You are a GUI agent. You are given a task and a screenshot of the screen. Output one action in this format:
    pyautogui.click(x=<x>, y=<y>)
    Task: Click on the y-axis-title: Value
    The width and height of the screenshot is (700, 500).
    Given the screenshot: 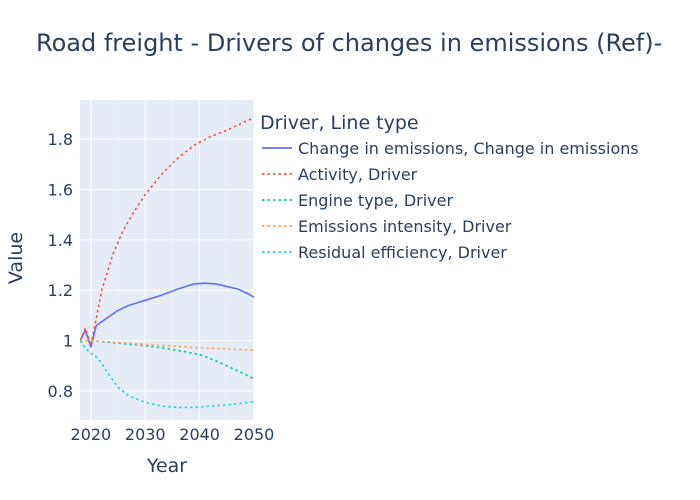 What is the action you would take?
    pyautogui.click(x=16, y=258)
    